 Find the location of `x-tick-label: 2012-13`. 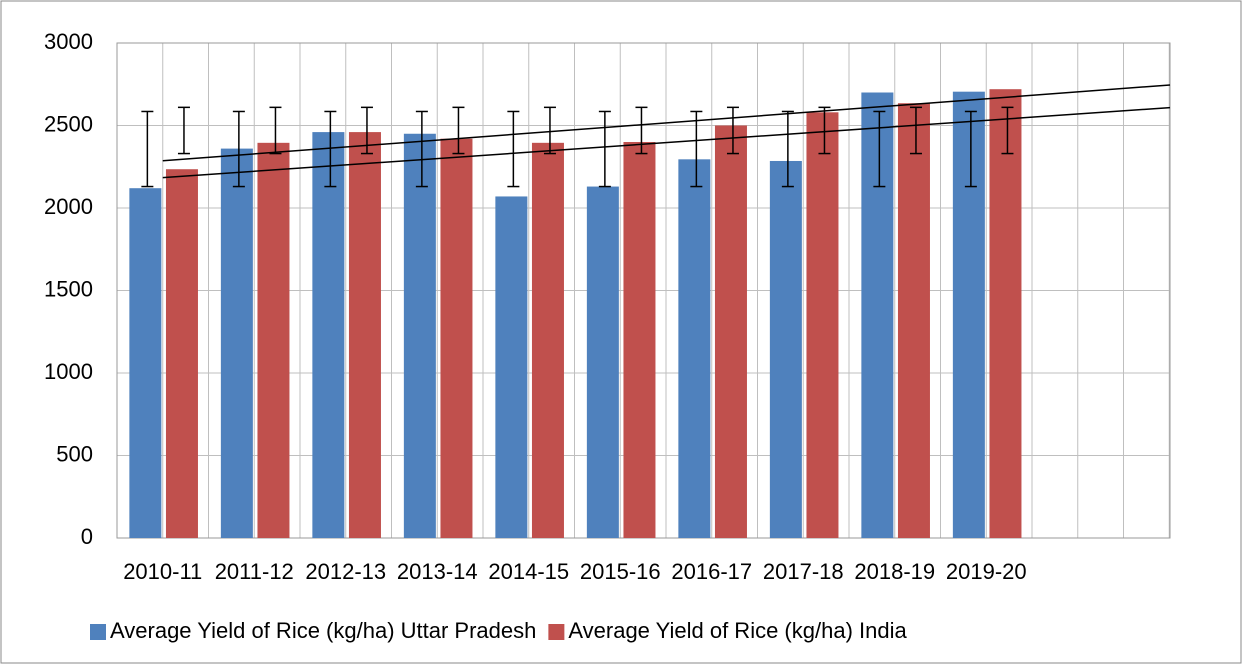

x-tick-label: 2012-13 is located at coordinates (345, 571).